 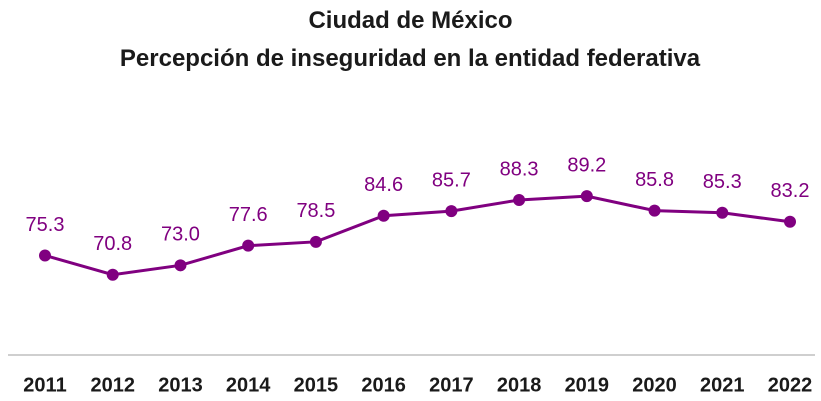 What do you see at coordinates (790, 191) in the screenshot?
I see `data-label: 83.2` at bounding box center [790, 191].